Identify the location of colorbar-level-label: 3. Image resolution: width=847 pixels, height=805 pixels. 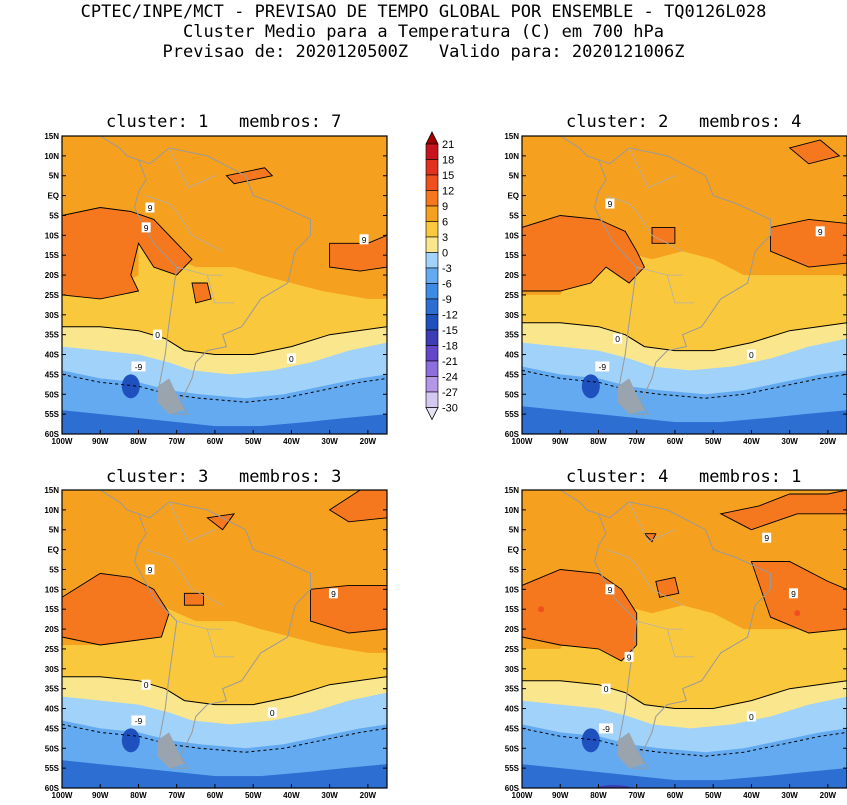
(445, 238).